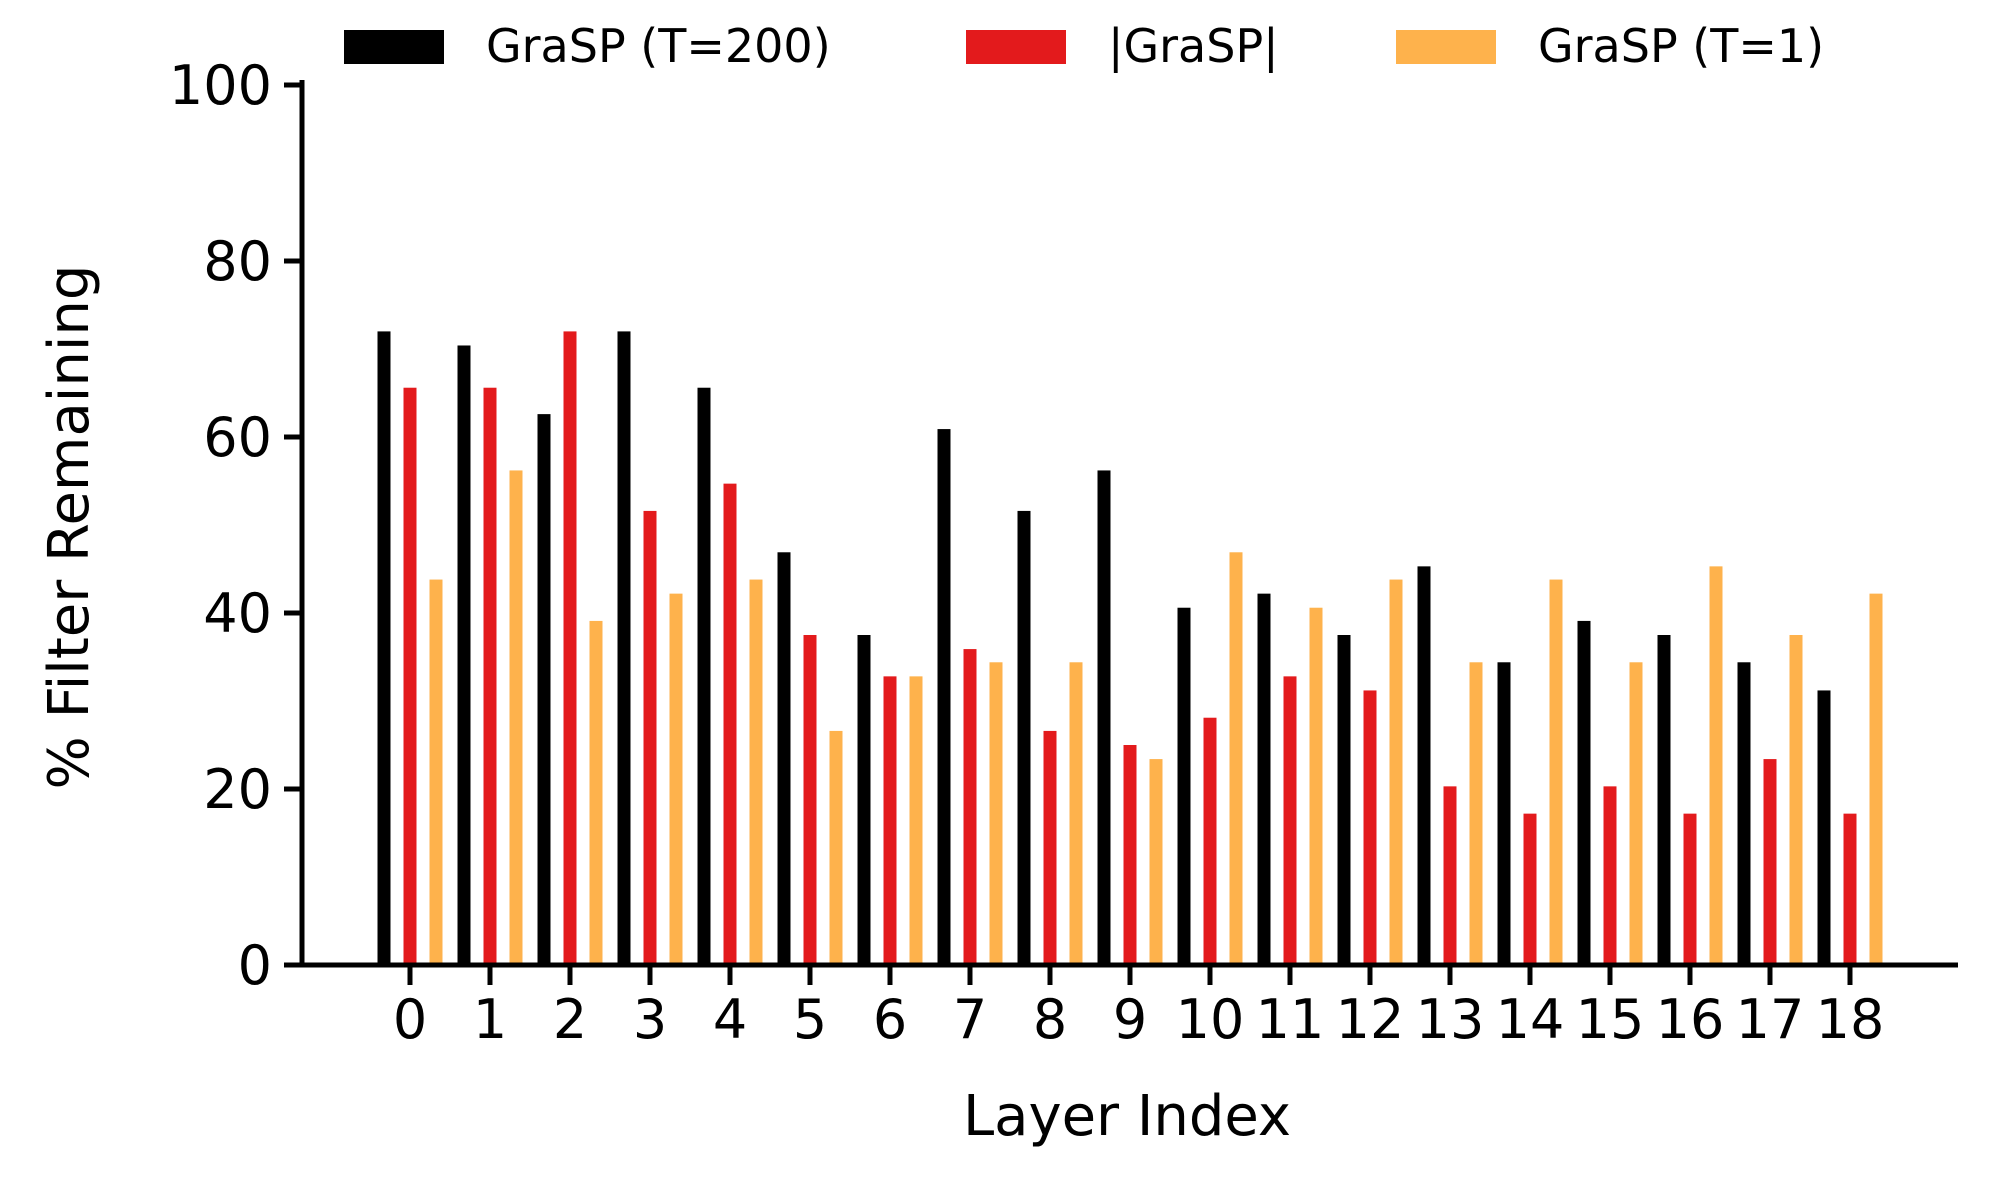 Image resolution: width=2000 pixels, height=1200 pixels. I want to click on x-tick-label: 6, so click(890, 1019).